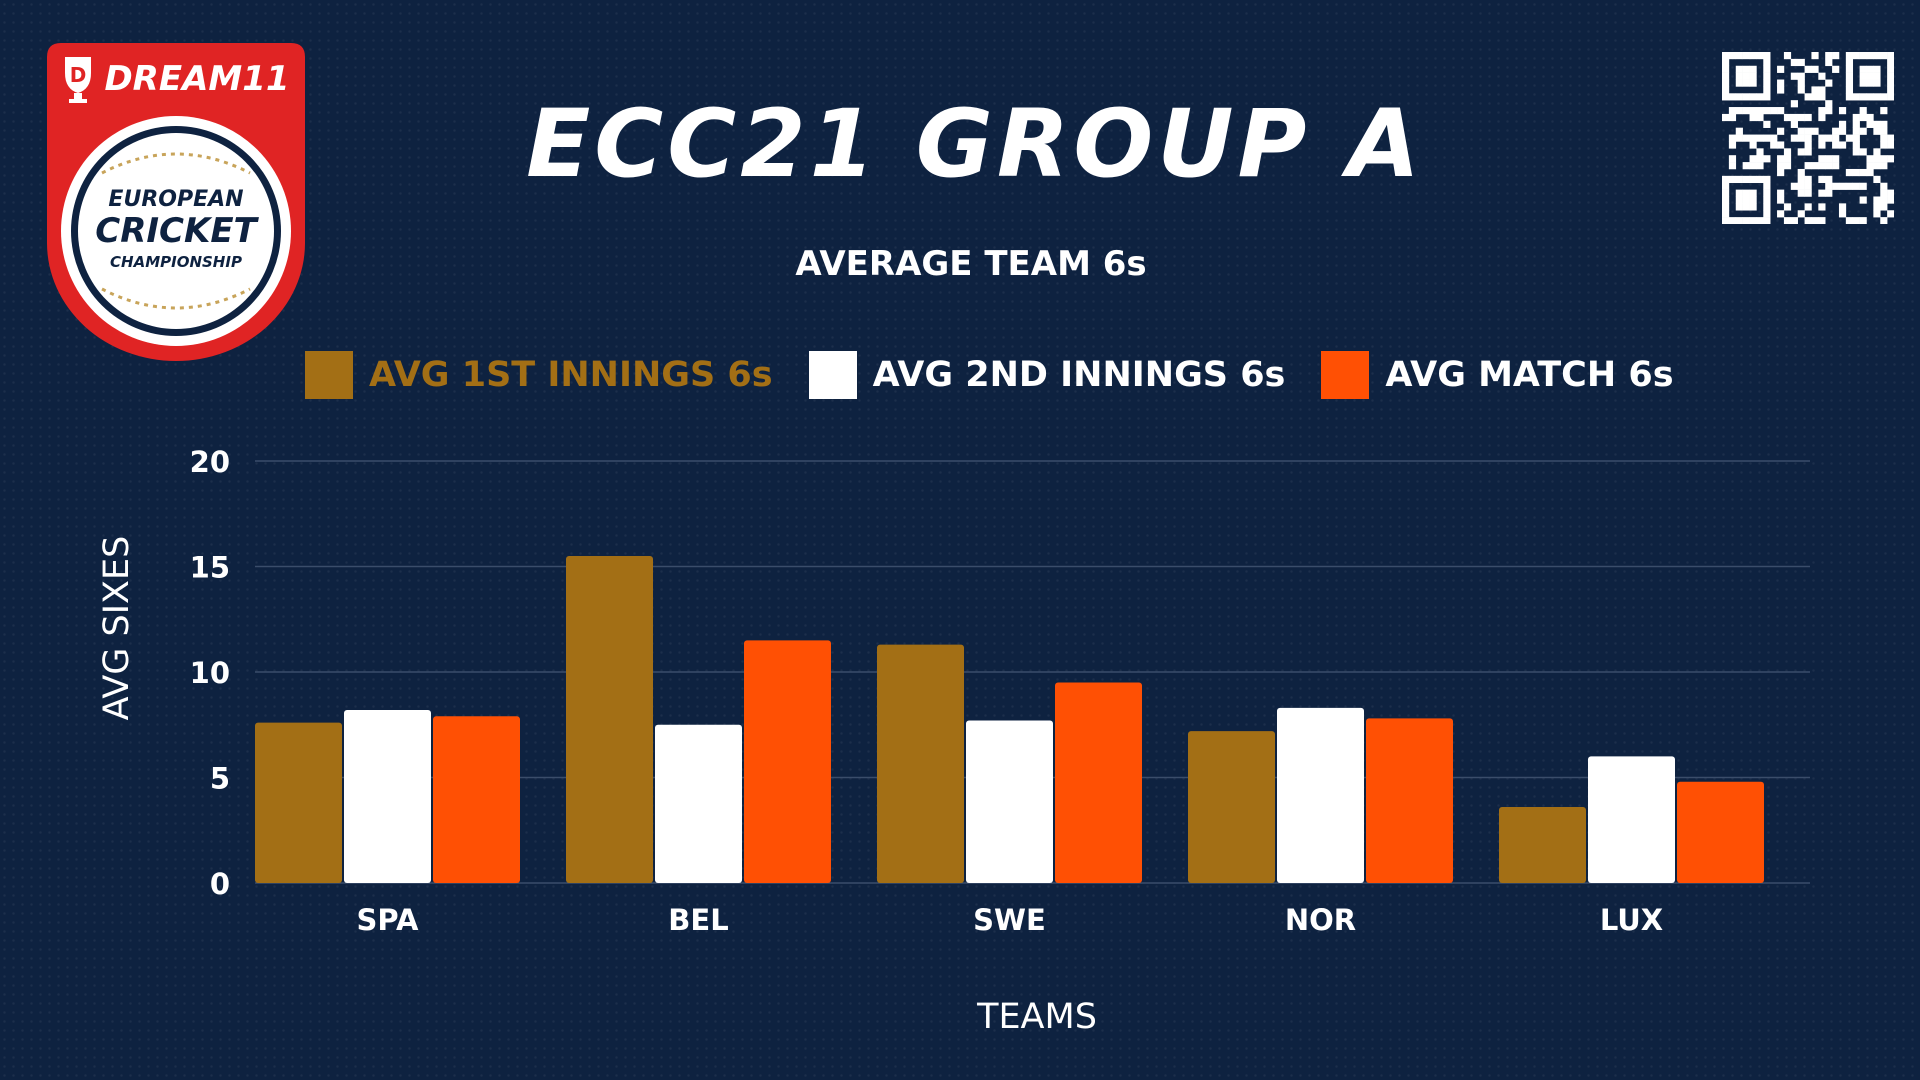 The image size is (1920, 1080). I want to click on y-tick-label: 20, so click(210, 462).